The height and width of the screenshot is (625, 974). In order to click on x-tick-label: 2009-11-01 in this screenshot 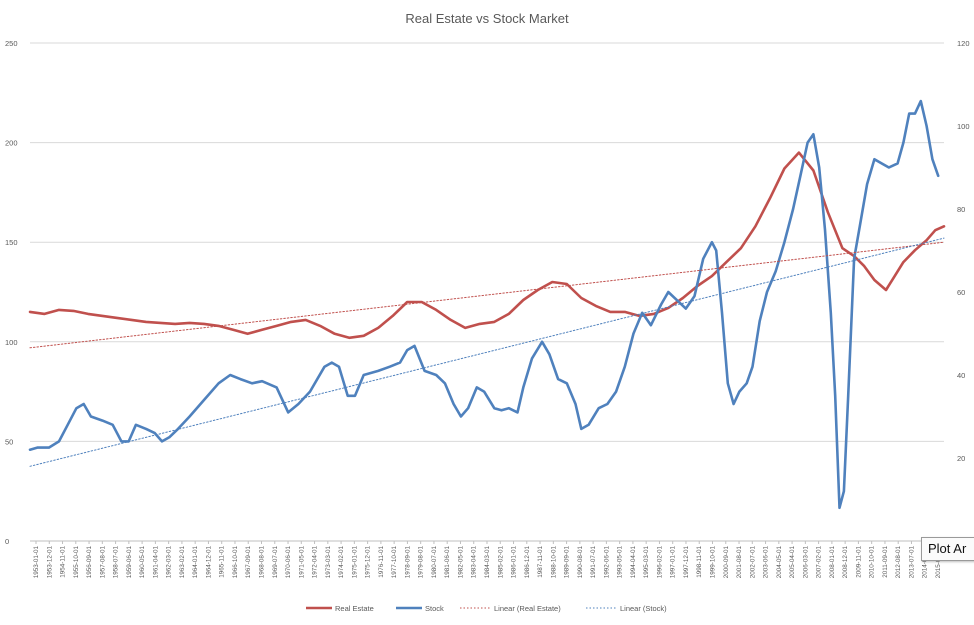, I will do `click(858, 562)`.